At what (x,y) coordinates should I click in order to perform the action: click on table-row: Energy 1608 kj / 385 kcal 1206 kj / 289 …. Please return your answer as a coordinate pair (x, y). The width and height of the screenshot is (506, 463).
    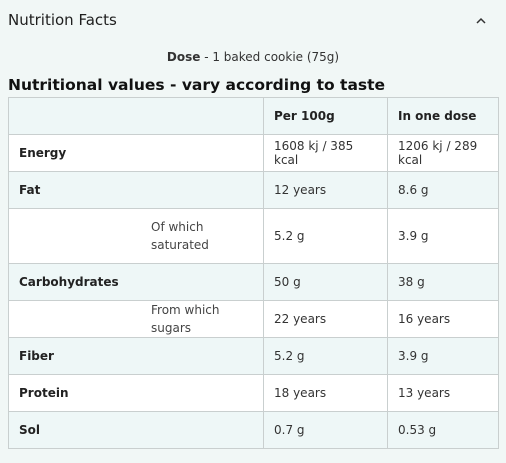
    Looking at the image, I should click on (253, 153).